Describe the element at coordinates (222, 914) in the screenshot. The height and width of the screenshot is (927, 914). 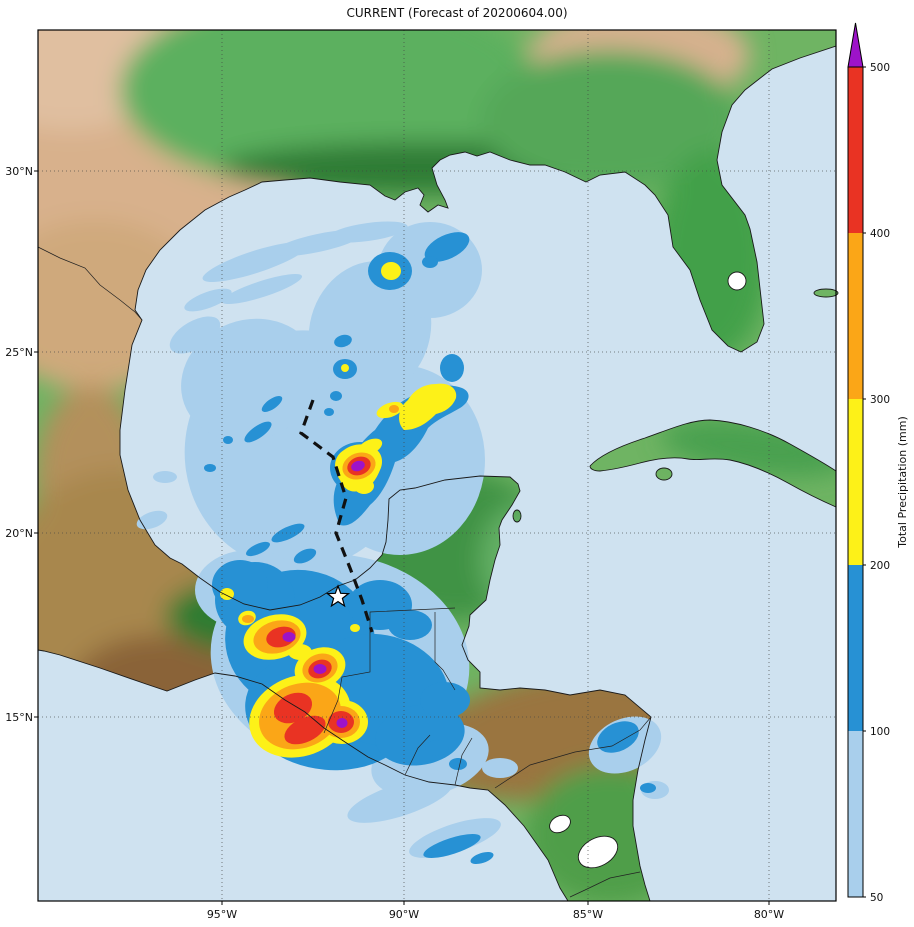
I see `x-tick-95w: 95°W` at that location.